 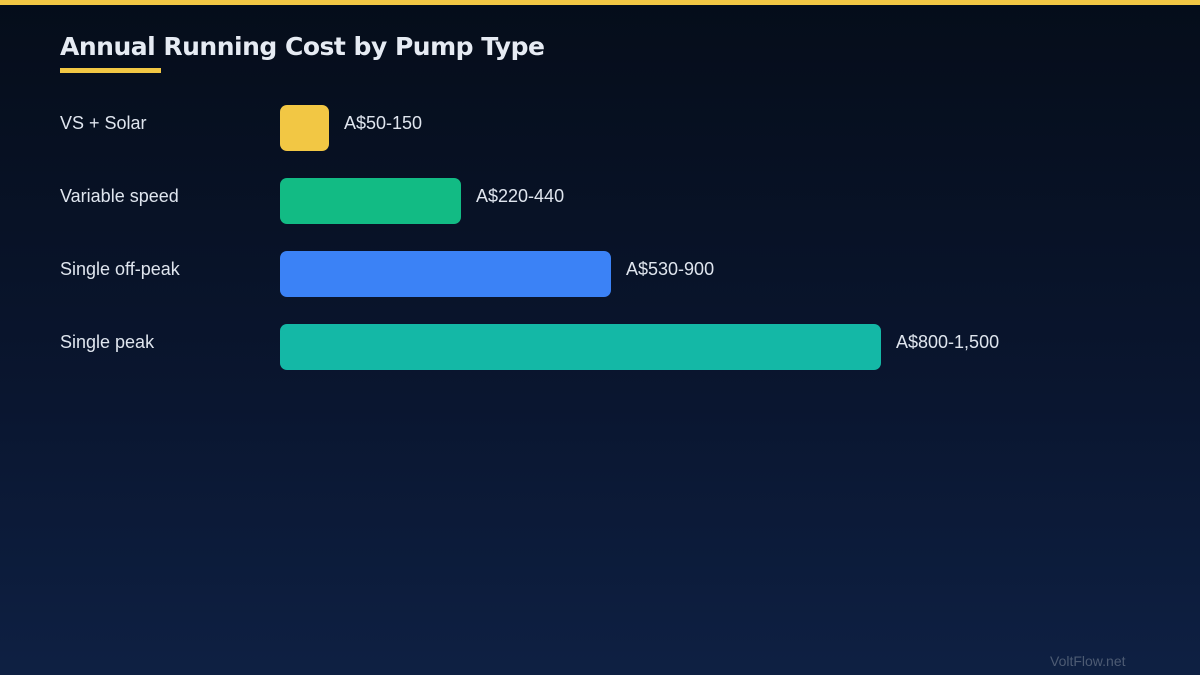 I want to click on value-label: A$50-150, so click(x=383, y=123).